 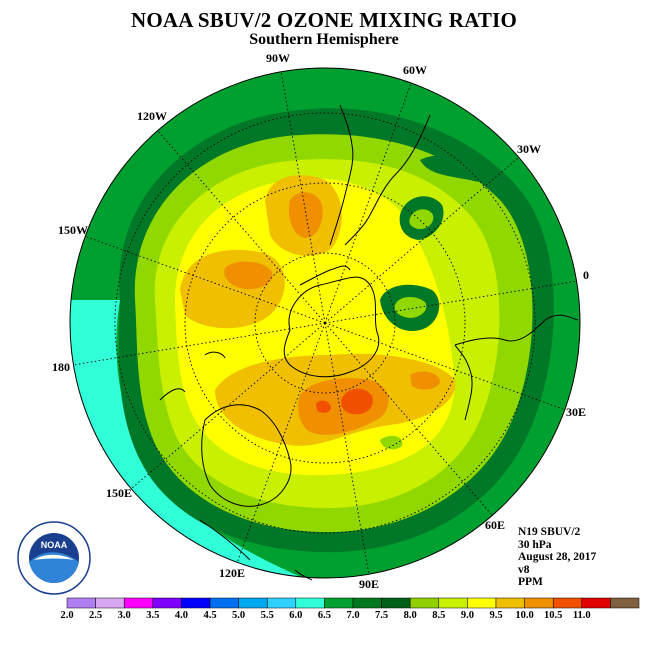 I want to click on field-low-north-inner, so click(x=421, y=219).